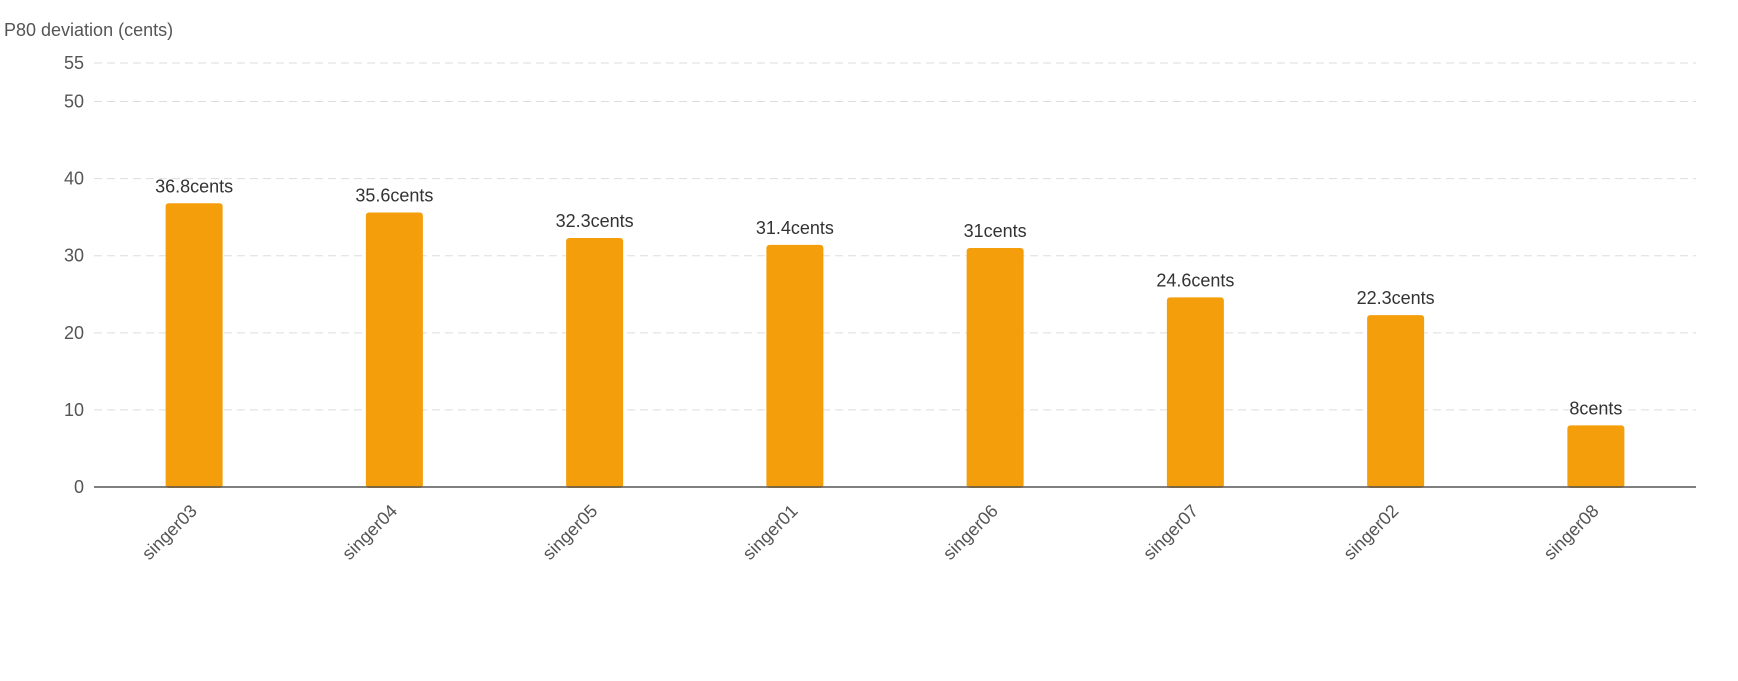  What do you see at coordinates (795, 228) in the screenshot?
I see `data-label-singer01: 31.4cents` at bounding box center [795, 228].